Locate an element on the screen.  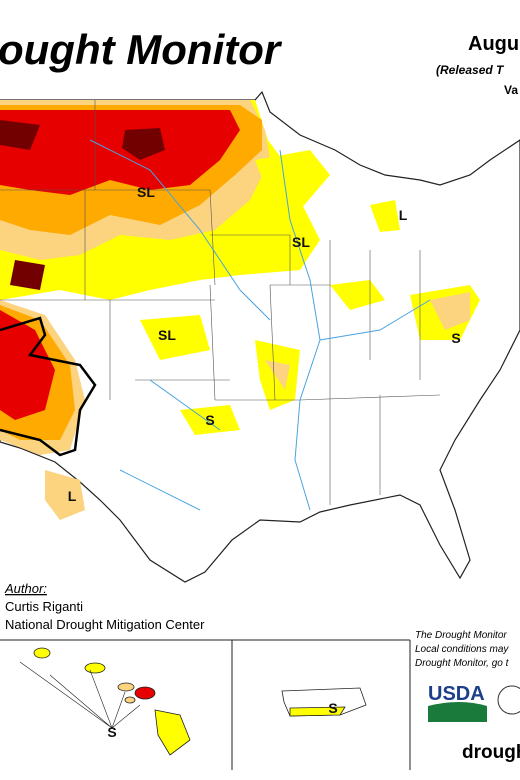
seal is located at coordinates (508, 700).